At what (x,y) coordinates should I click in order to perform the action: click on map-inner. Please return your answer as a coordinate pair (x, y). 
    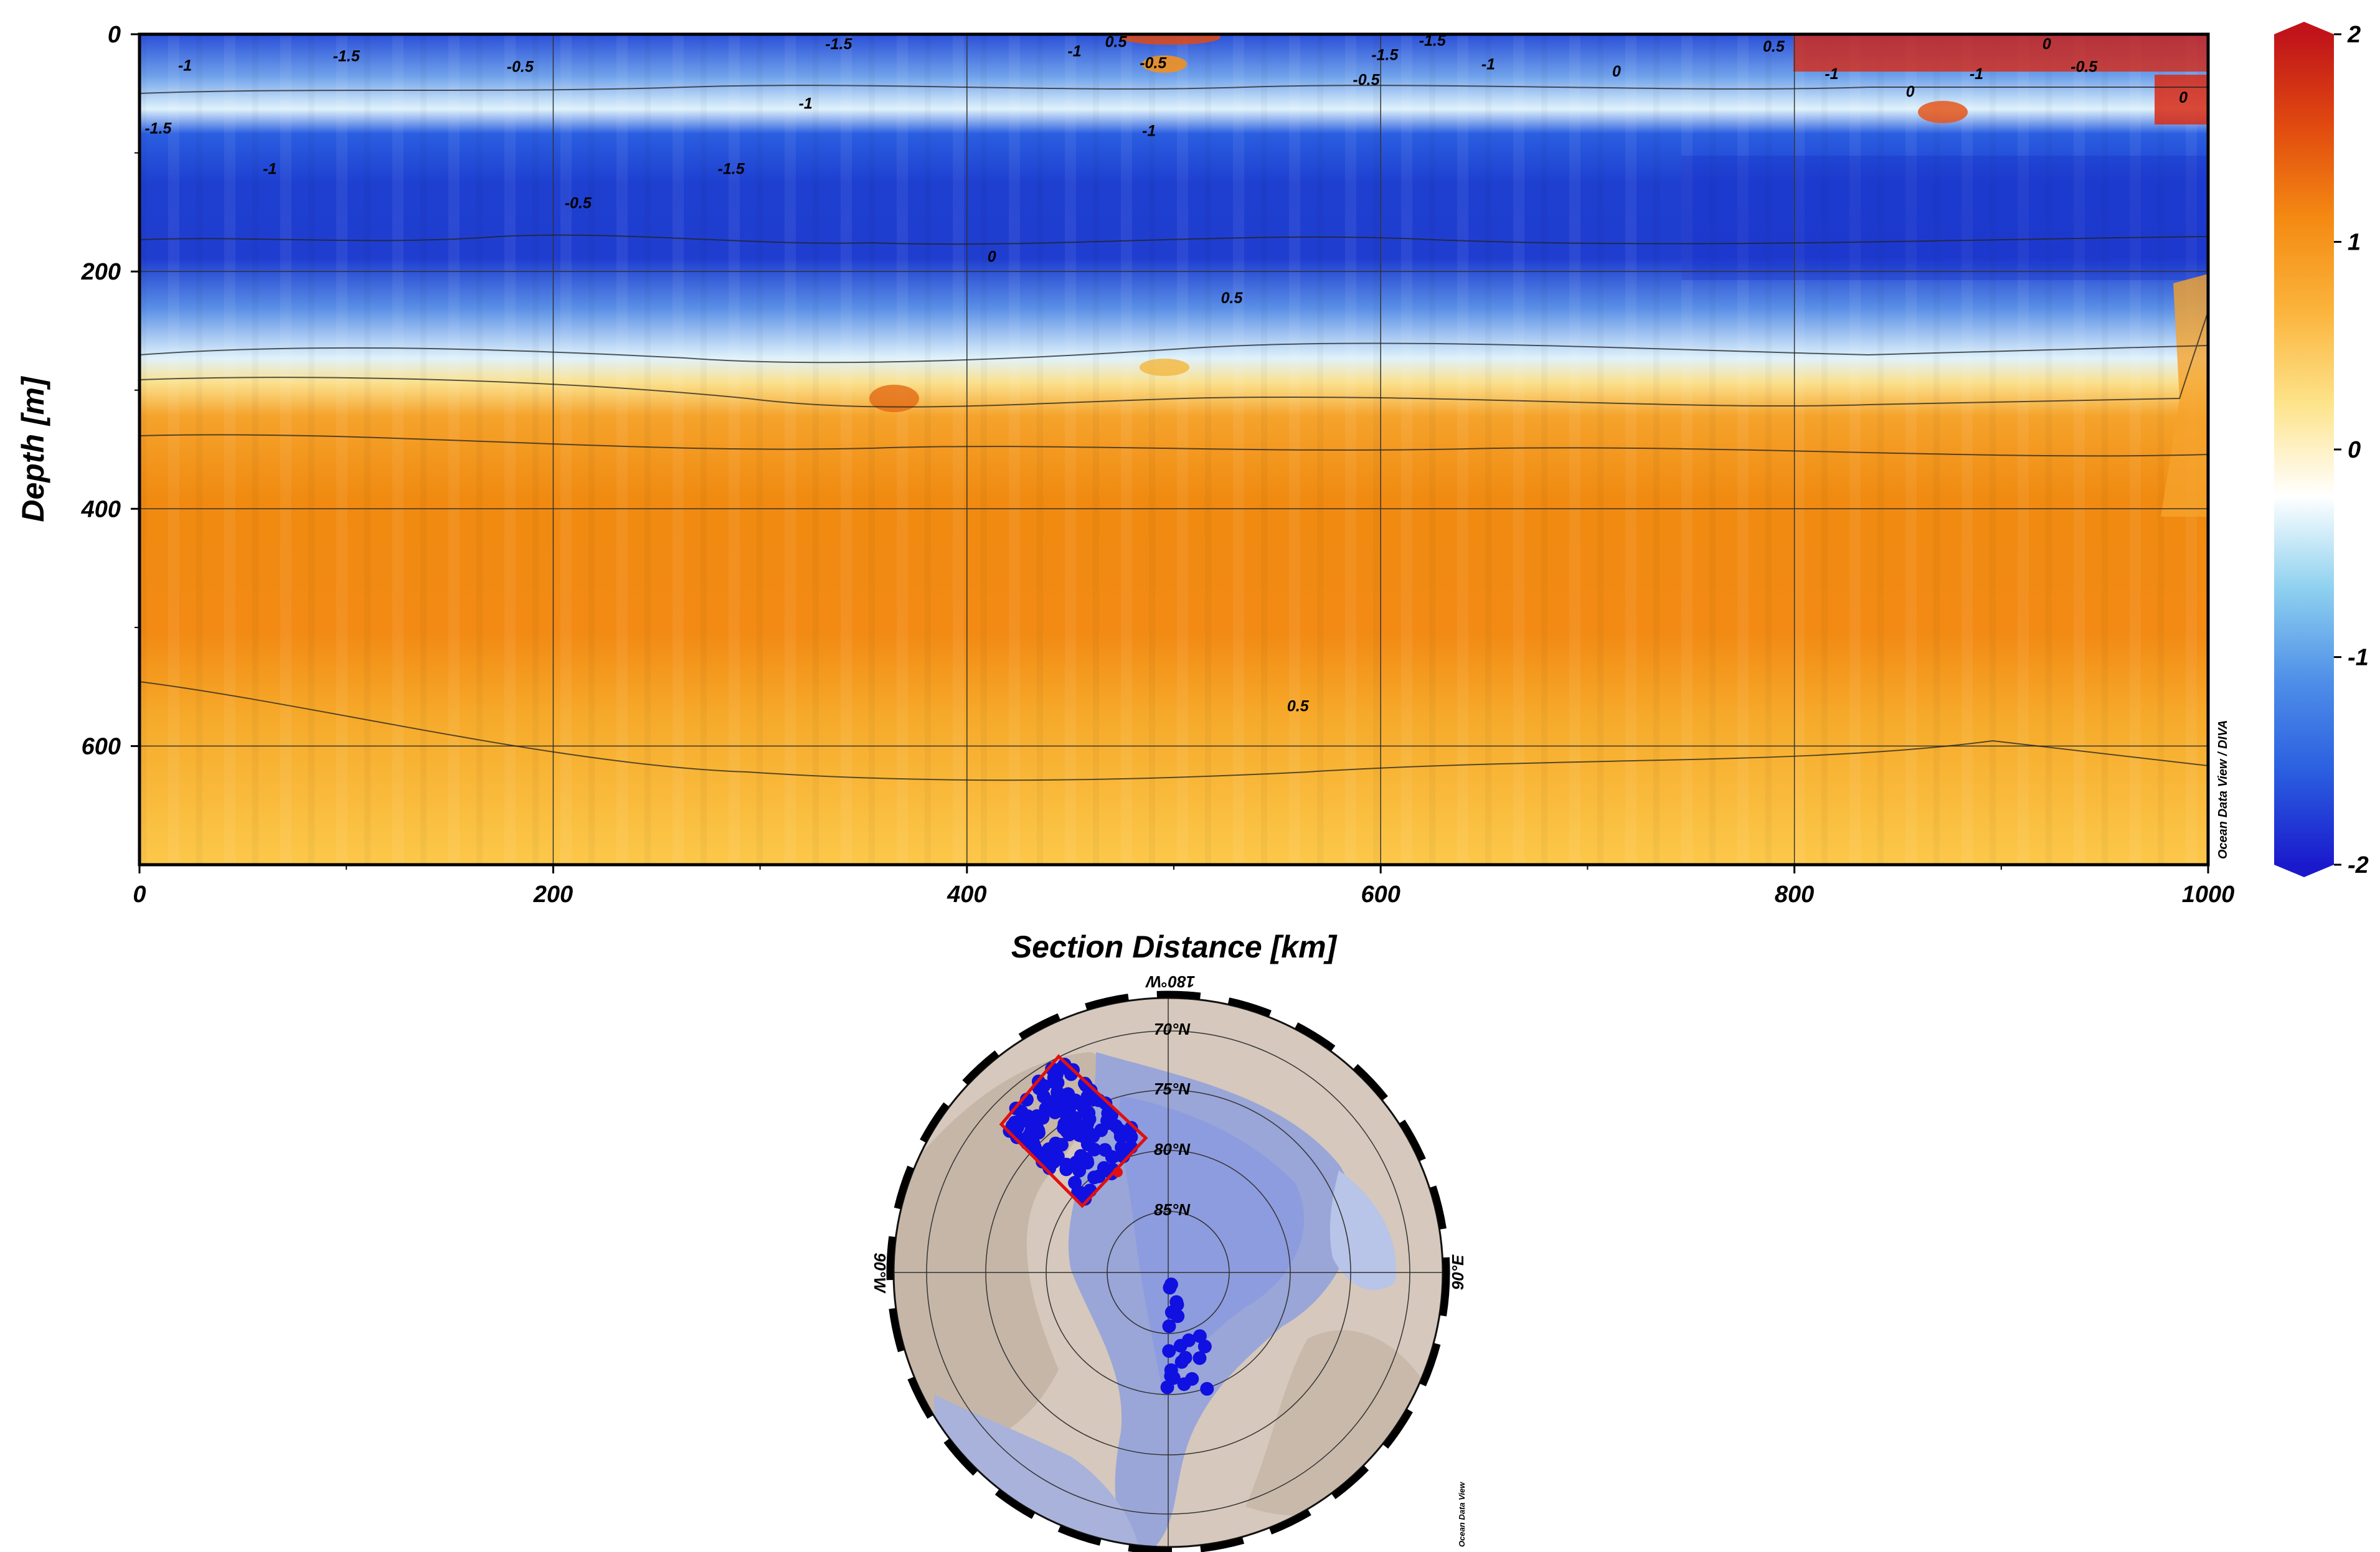
    Looking at the image, I should click on (1168, 1273).